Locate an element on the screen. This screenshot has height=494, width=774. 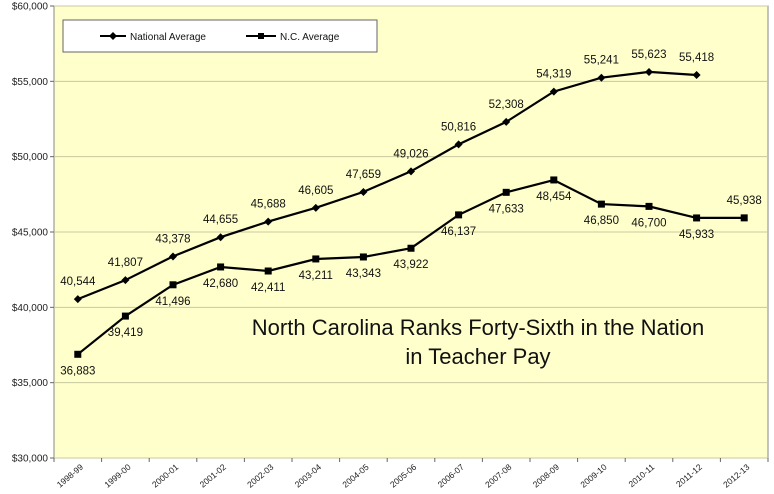
y-tick-label: $60,000 is located at coordinates (30, 7).